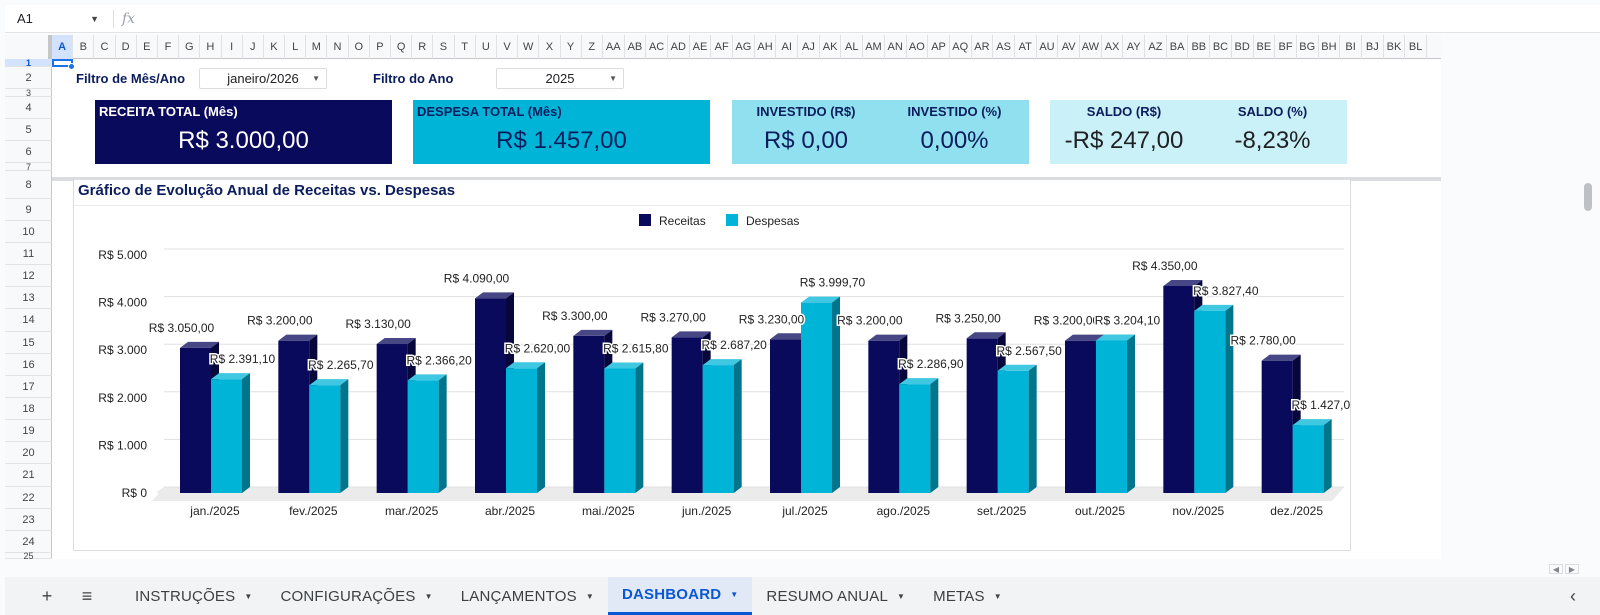 This screenshot has height=615, width=1600. What do you see at coordinates (967, 596) in the screenshot?
I see `sheet-tab-metas: METAS ▼` at bounding box center [967, 596].